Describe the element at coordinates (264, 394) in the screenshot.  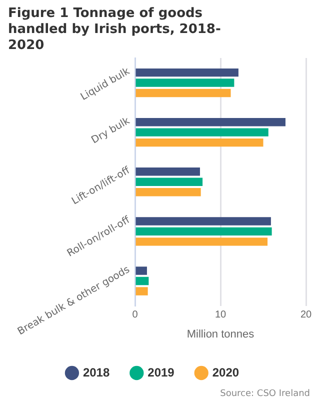
I see `source-note: Source: CSO Ireland` at that location.